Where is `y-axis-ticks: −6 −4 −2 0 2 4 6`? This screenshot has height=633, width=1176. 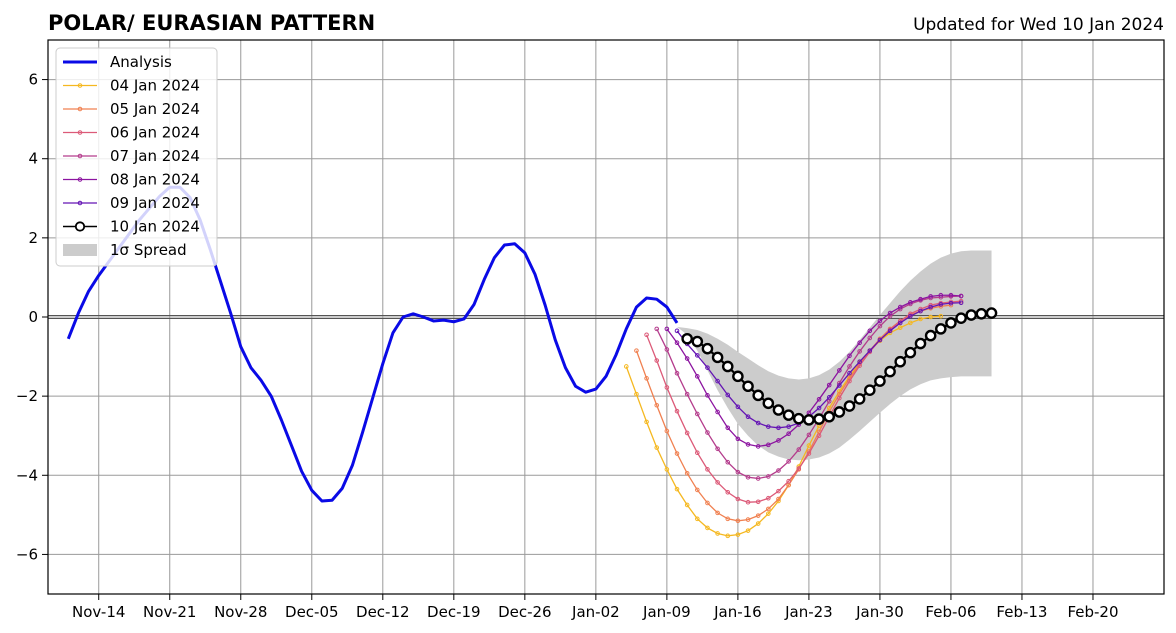 y-axis-ticks: −6 −4 −2 0 2 4 6 is located at coordinates (32, 317).